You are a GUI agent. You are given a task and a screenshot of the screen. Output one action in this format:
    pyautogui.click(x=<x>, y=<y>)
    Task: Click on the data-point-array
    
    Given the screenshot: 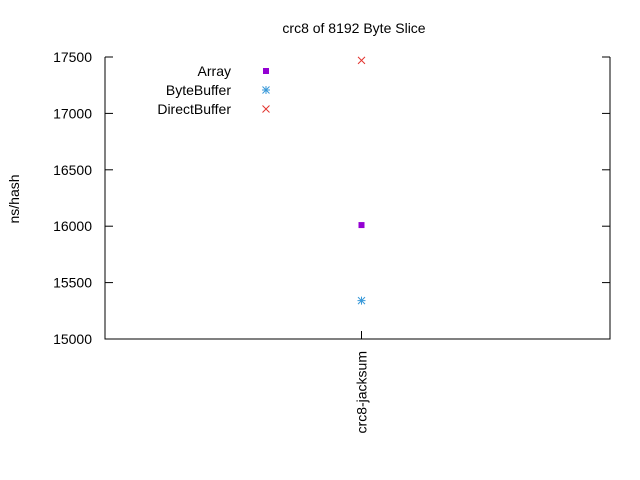 What is the action you would take?
    pyautogui.click(x=361, y=225)
    